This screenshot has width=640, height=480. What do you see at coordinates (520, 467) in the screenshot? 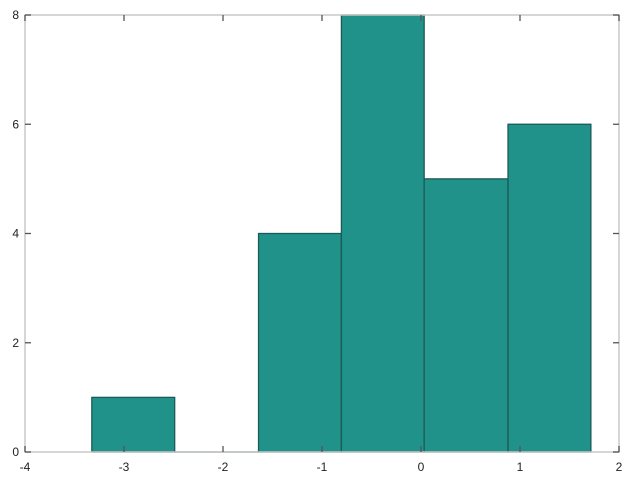
I see `x-tick-label: 1` at bounding box center [520, 467].